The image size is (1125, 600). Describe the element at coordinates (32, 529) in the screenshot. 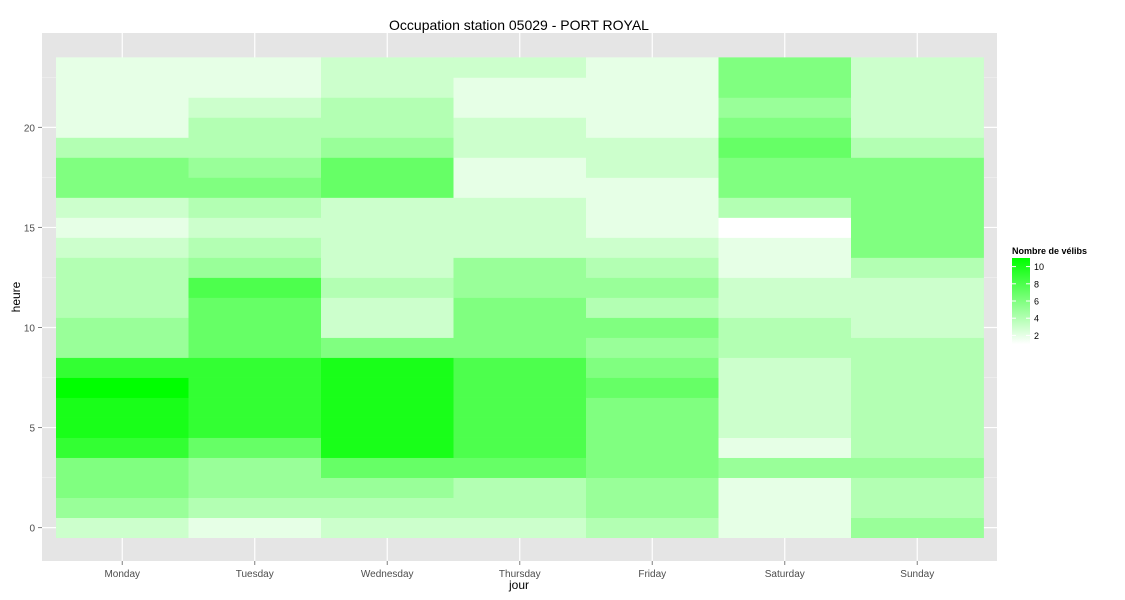

I see `y-tick-label: 0` at that location.